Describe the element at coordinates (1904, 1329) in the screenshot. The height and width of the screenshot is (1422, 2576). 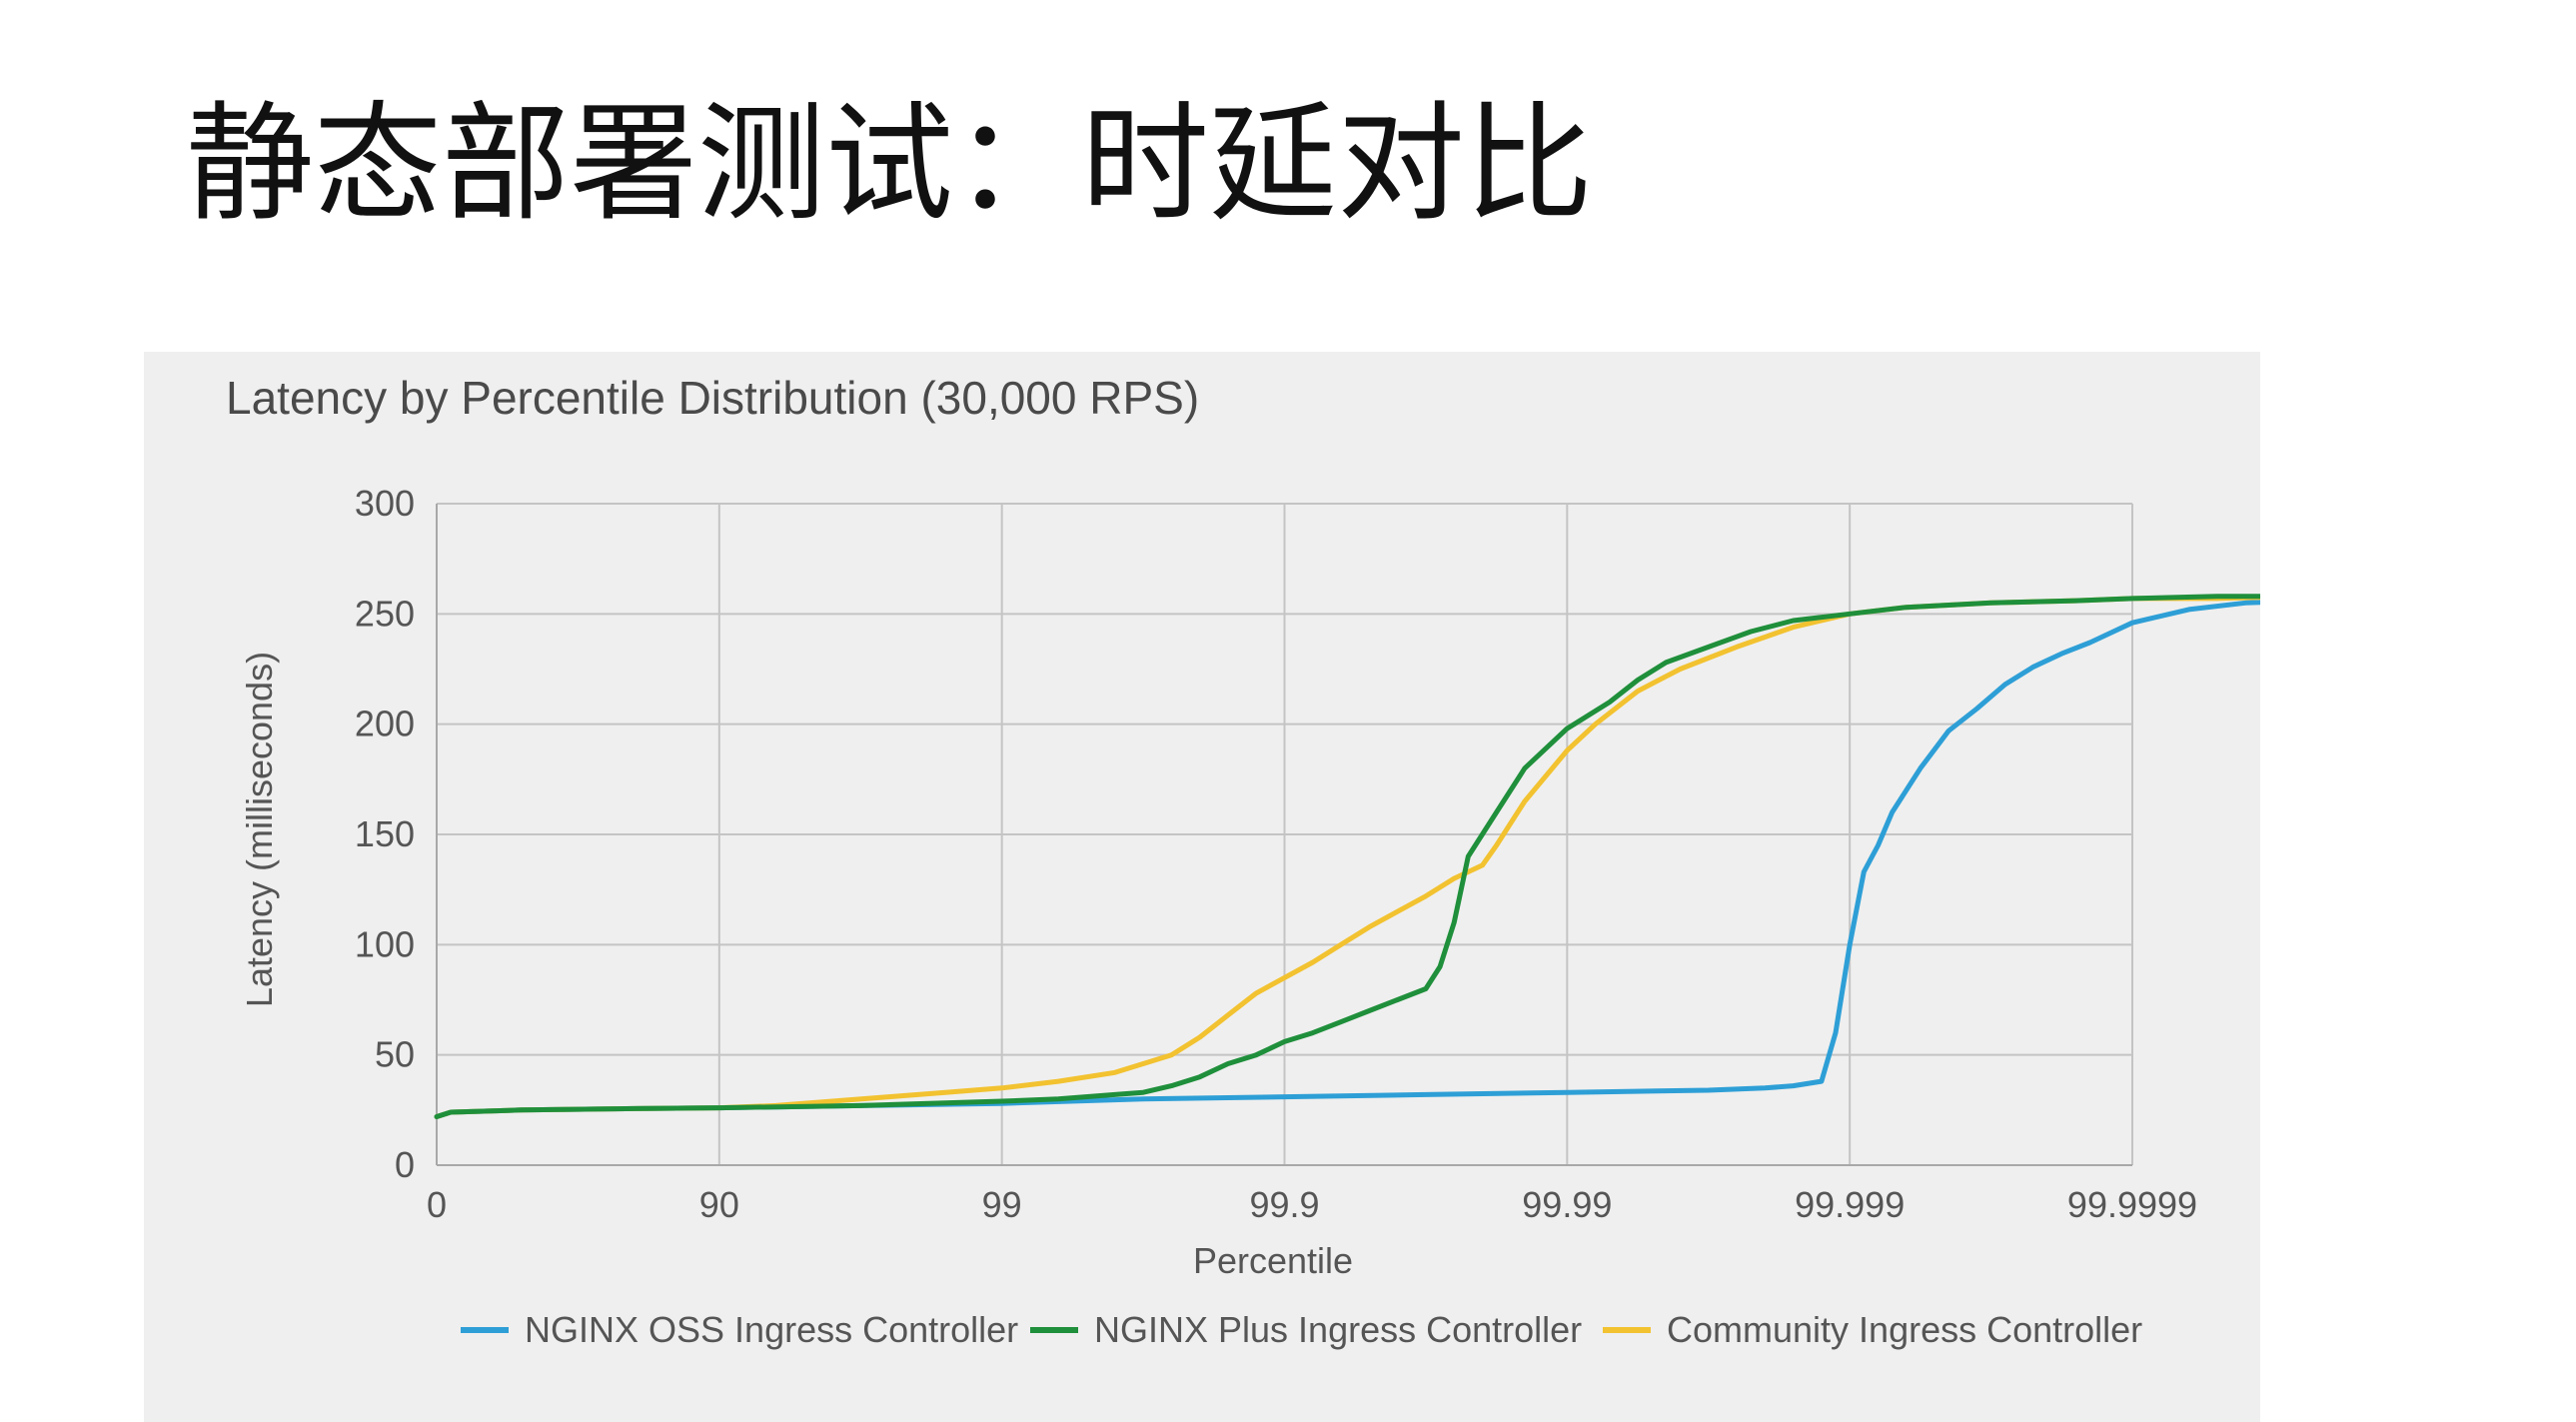
I see `legend-label: Community Ingress Controller` at that location.